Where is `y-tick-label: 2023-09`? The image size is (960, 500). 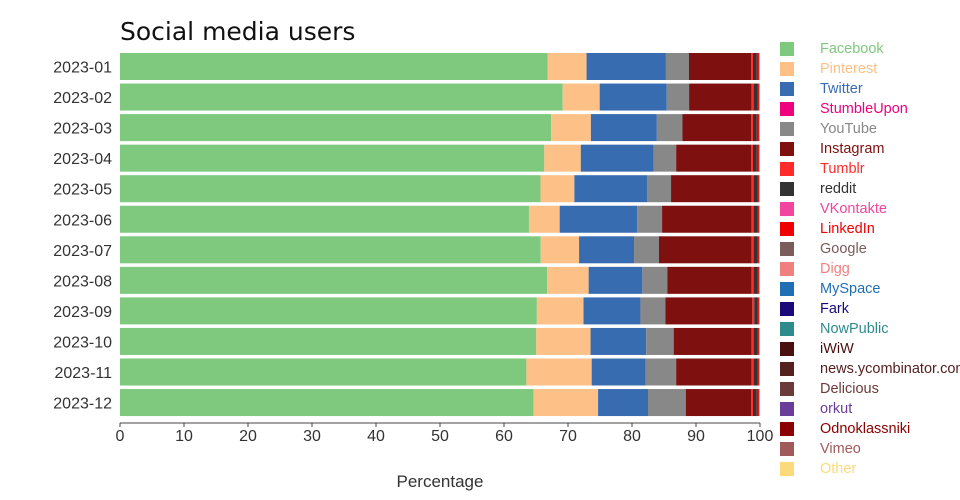
y-tick-label: 2023-09 is located at coordinates (82, 312).